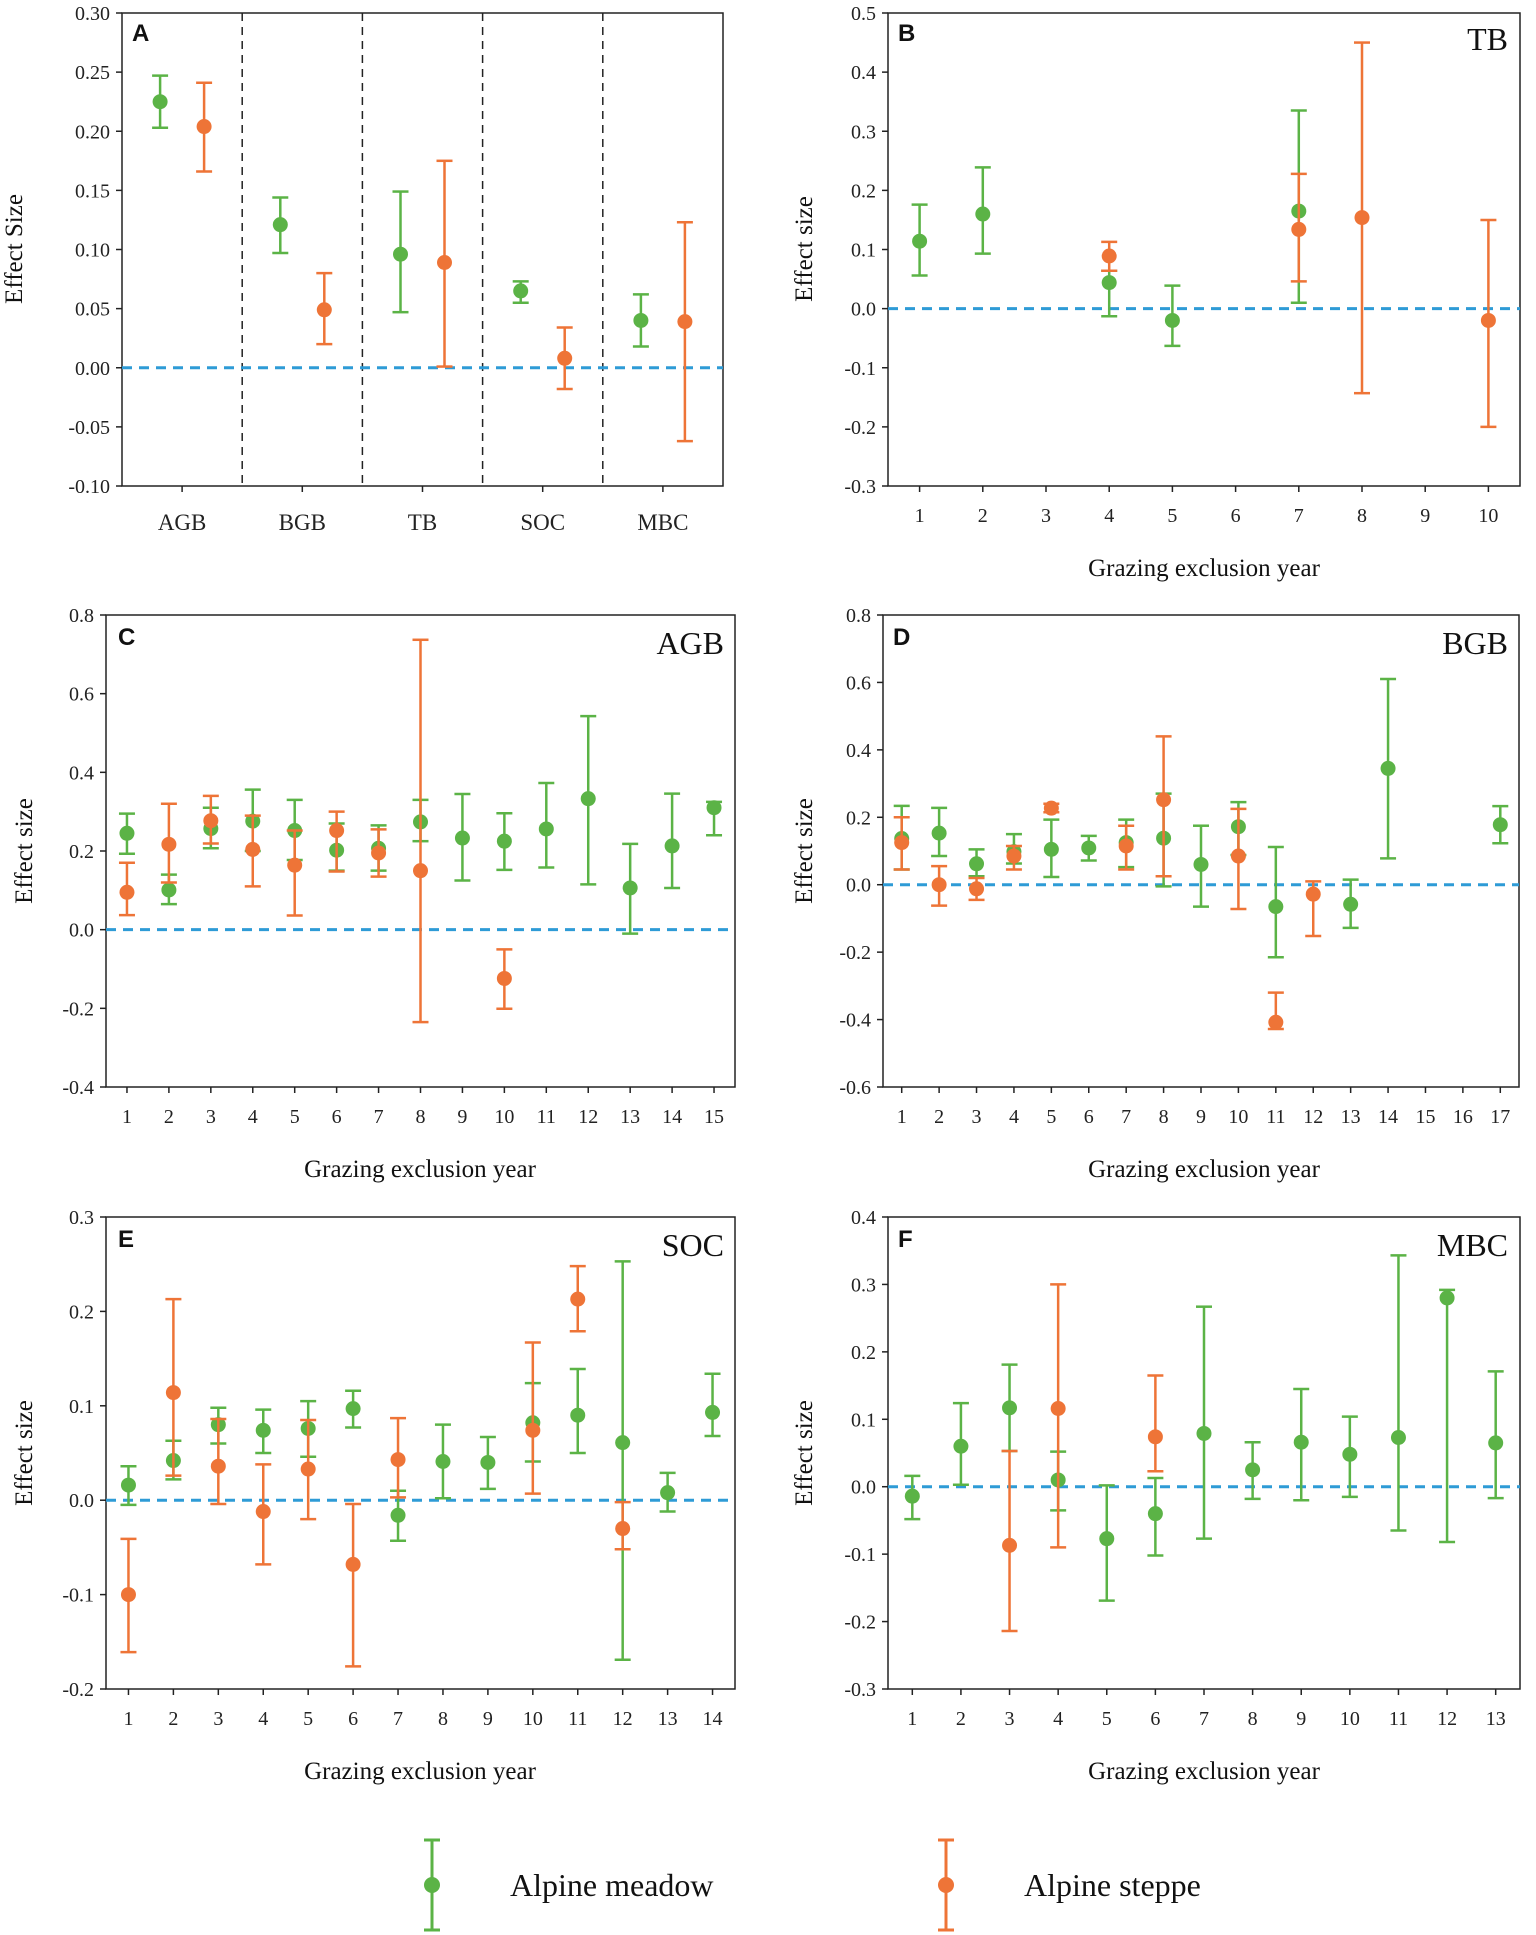 This screenshot has width=1536, height=1935. What do you see at coordinates (126, 1239) in the screenshot?
I see `panel-letter: E` at bounding box center [126, 1239].